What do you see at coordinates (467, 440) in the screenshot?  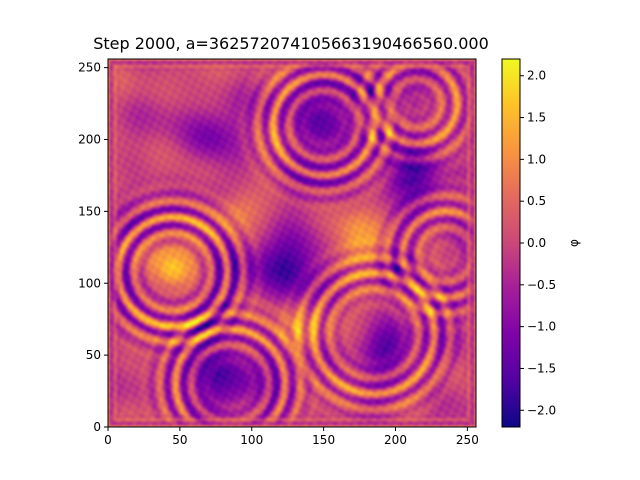 I see `x-tick-label: 250` at bounding box center [467, 440].